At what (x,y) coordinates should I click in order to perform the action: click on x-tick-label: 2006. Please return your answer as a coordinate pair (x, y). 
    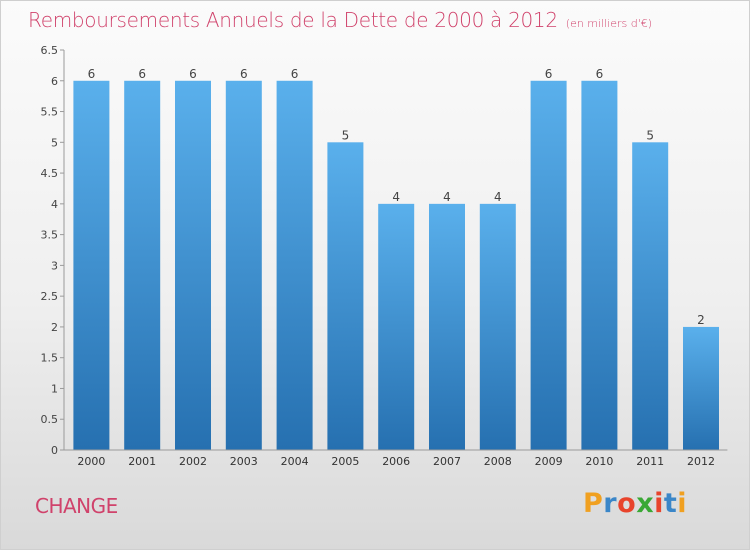
    Looking at the image, I should click on (396, 461).